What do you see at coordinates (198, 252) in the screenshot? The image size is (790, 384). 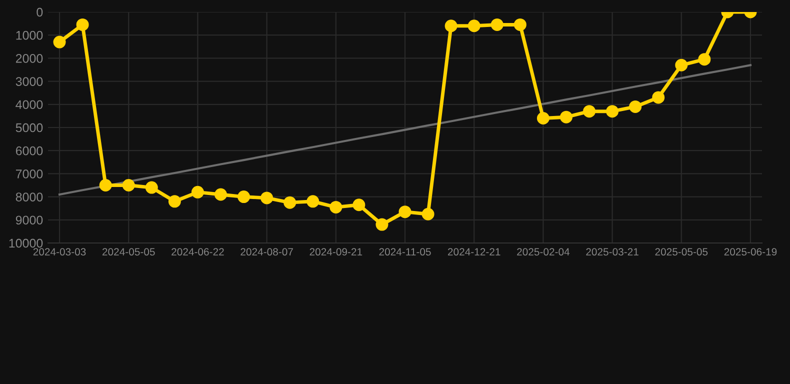 I see `x-tick-label: 2024-06-22` at bounding box center [198, 252].